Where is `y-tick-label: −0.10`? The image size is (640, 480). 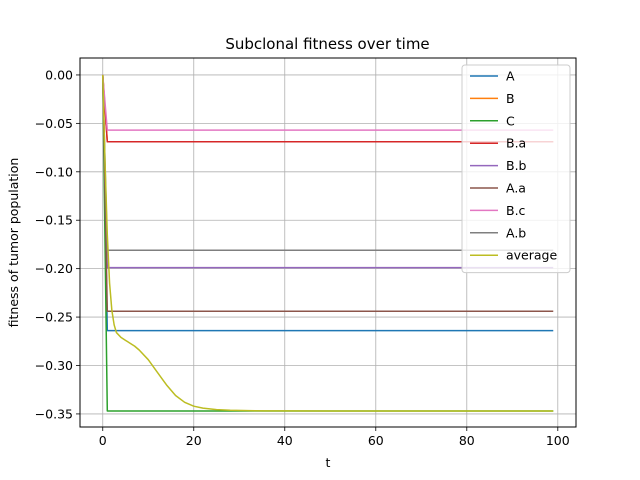
y-tick-label: −0.10 is located at coordinates (54, 171).